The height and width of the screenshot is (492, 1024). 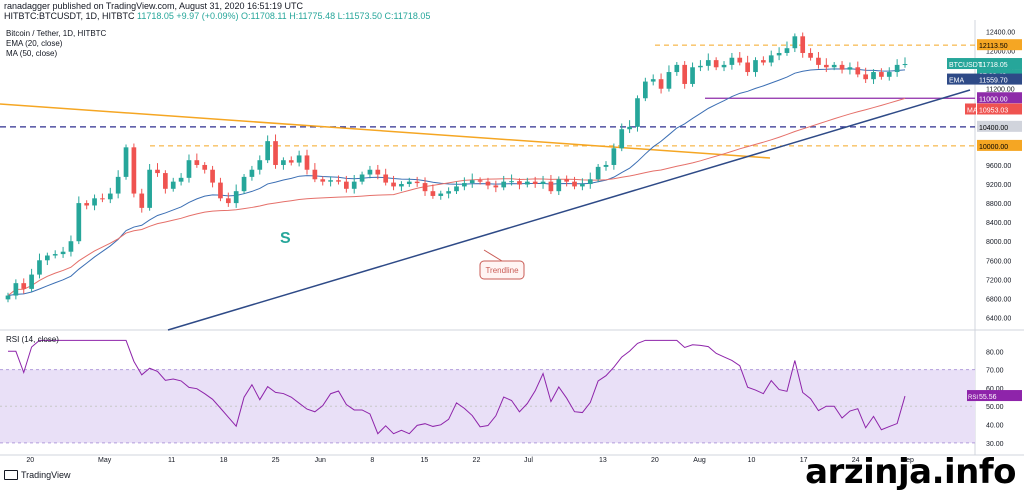 What do you see at coordinates (263, 16) in the screenshot?
I see `open-text: O:11708.11` at bounding box center [263, 16].